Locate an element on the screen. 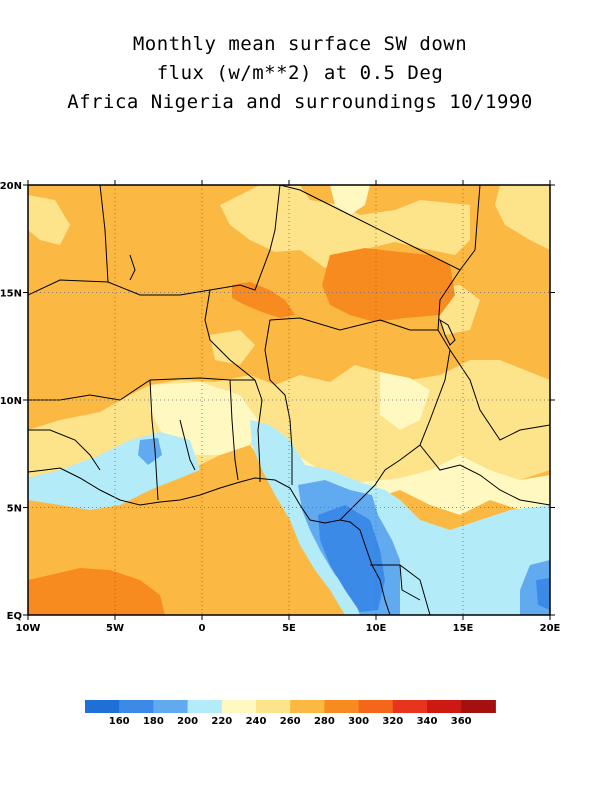 The width and height of the screenshot is (600, 800). x-tick-label: 10E is located at coordinates (376, 628).